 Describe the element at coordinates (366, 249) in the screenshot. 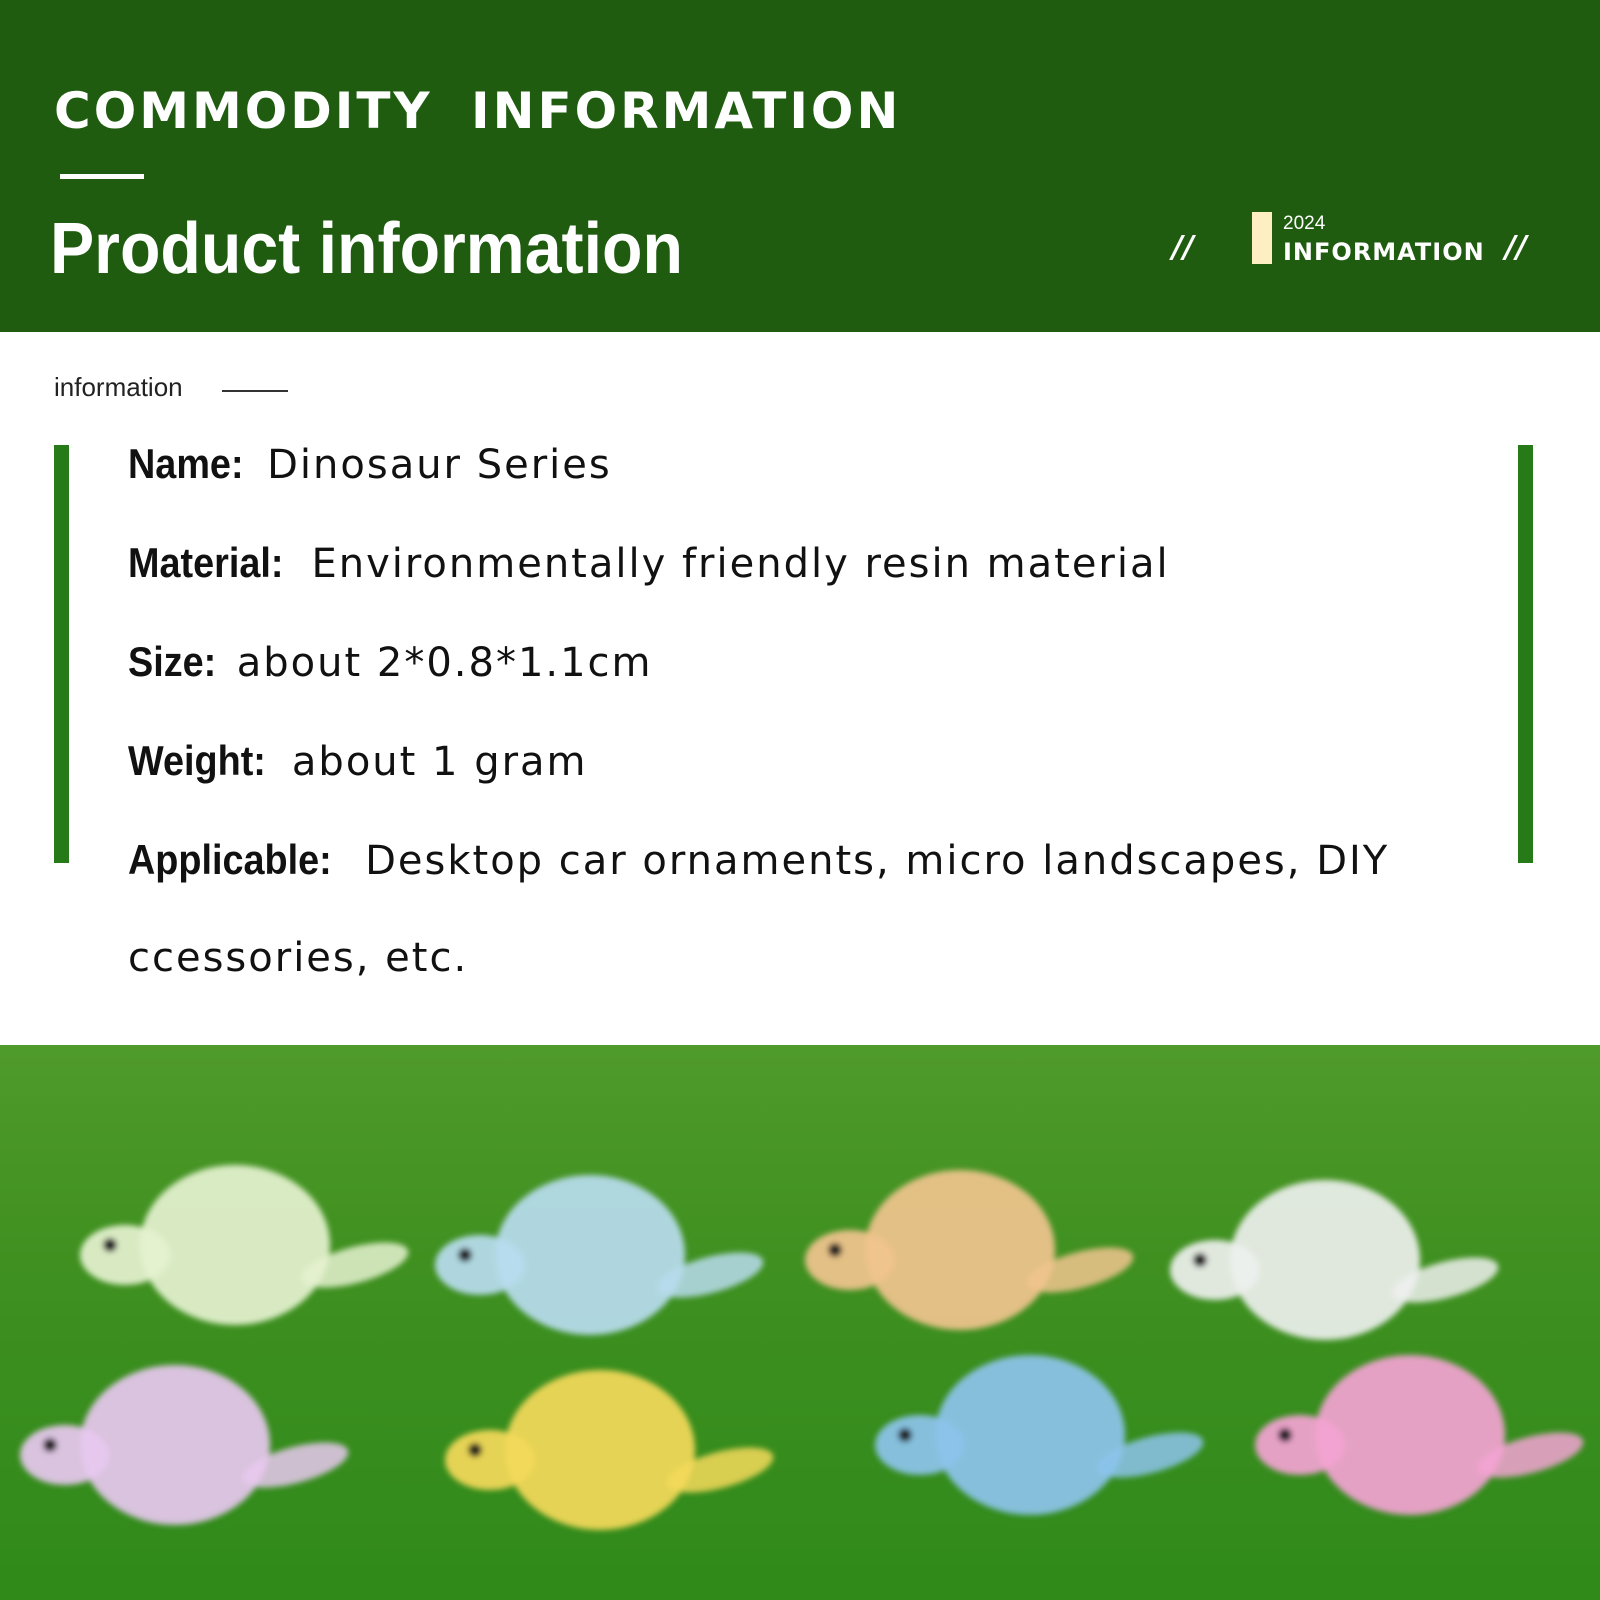

I see `page-title: Product information` at that location.